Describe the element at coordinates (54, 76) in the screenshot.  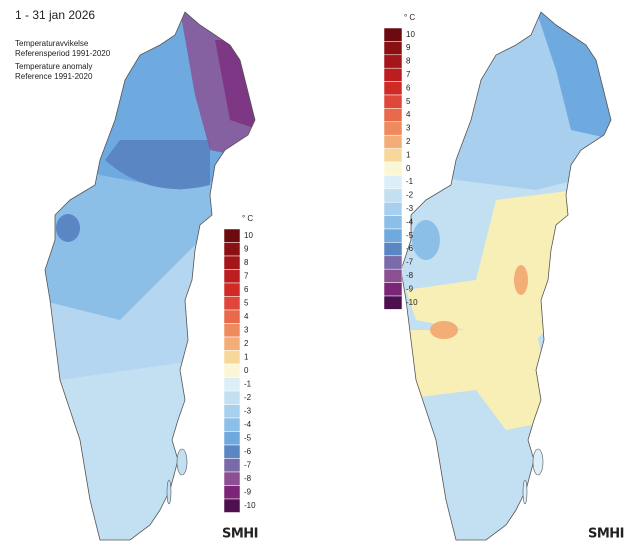
I see `subtitle: Reference 1991-2020` at that location.